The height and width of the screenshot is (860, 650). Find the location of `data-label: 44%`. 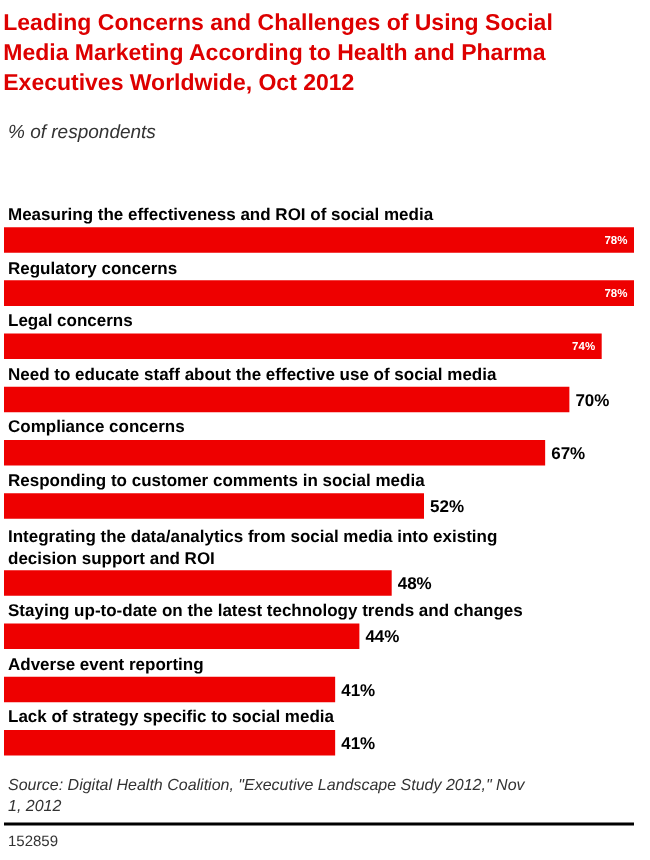

data-label: 44% is located at coordinates (383, 636).